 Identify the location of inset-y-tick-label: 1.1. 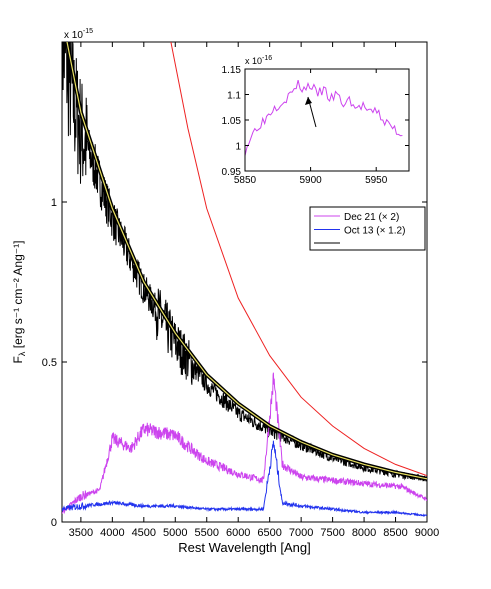
(234, 96).